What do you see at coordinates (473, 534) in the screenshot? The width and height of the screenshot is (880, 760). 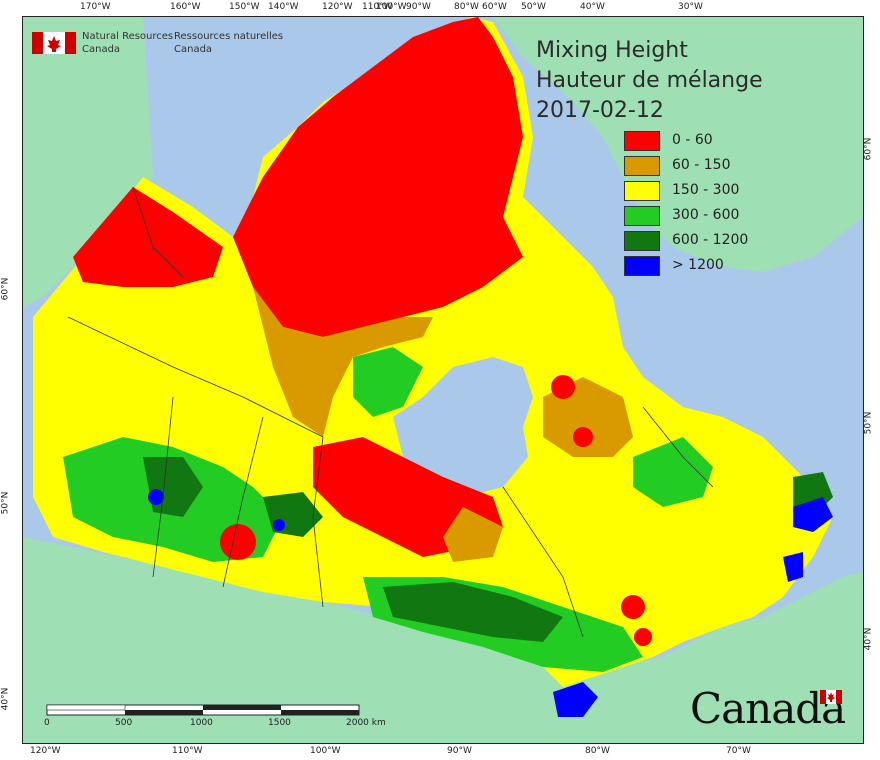 I see `orange-zone-hudson-south` at bounding box center [473, 534].